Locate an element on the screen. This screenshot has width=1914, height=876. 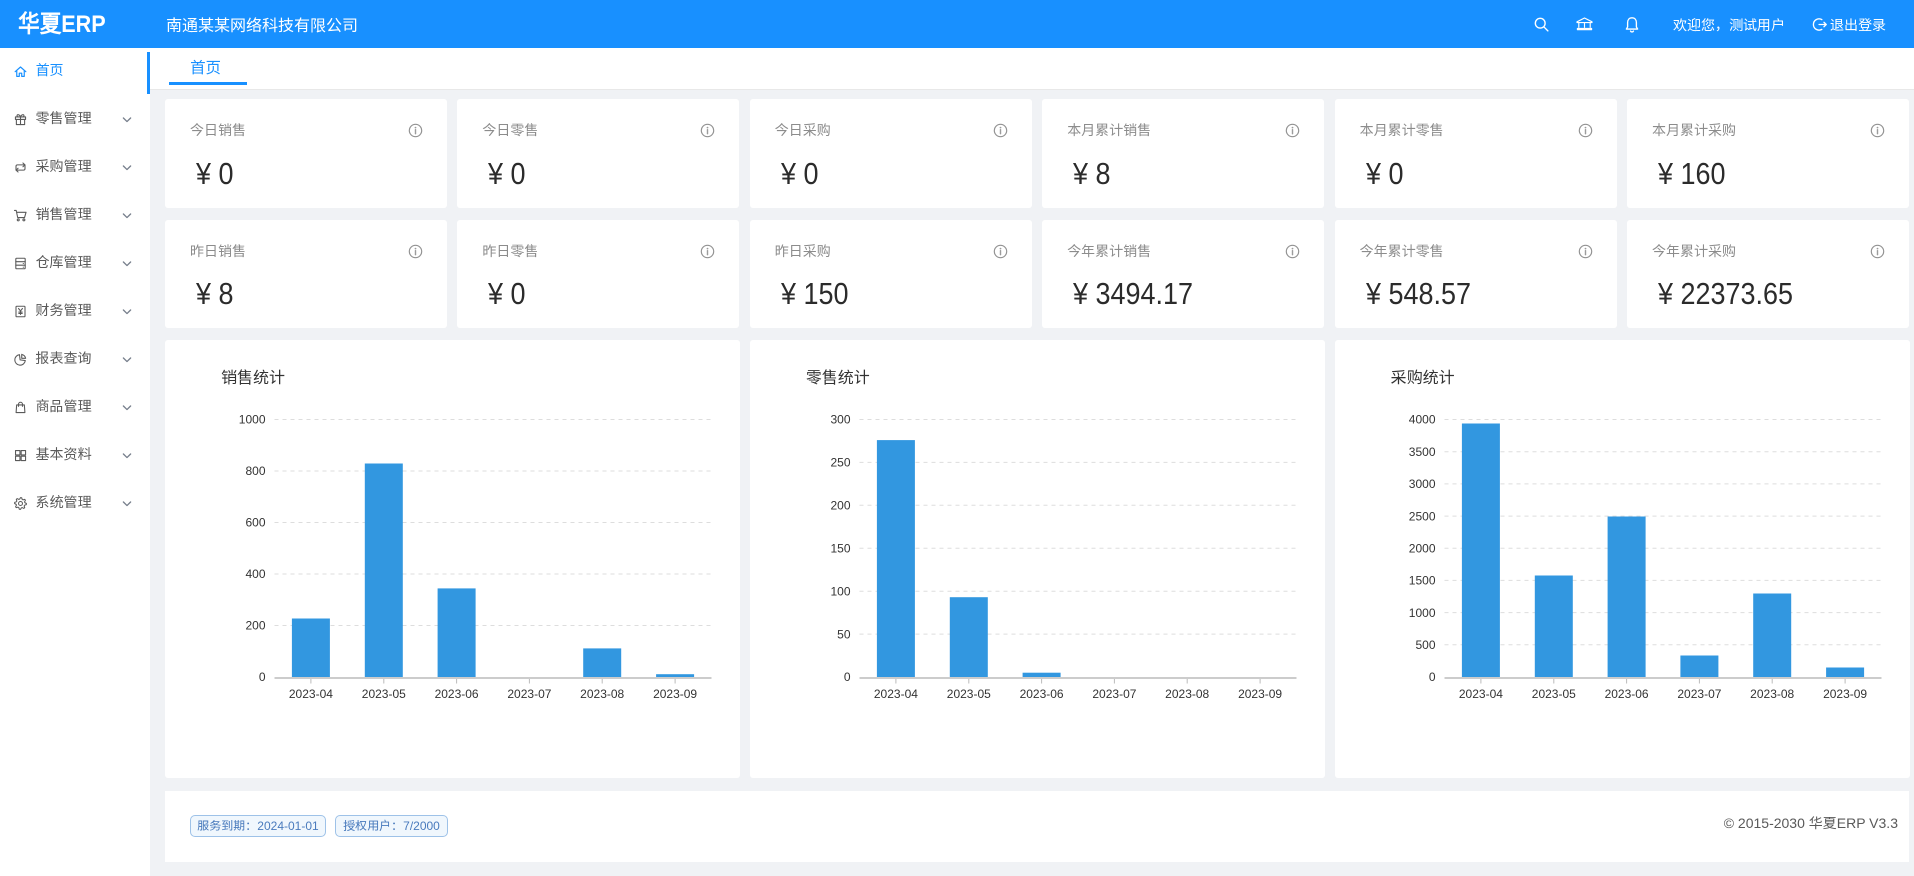
svg-text: 800 is located at coordinates (255, 471).